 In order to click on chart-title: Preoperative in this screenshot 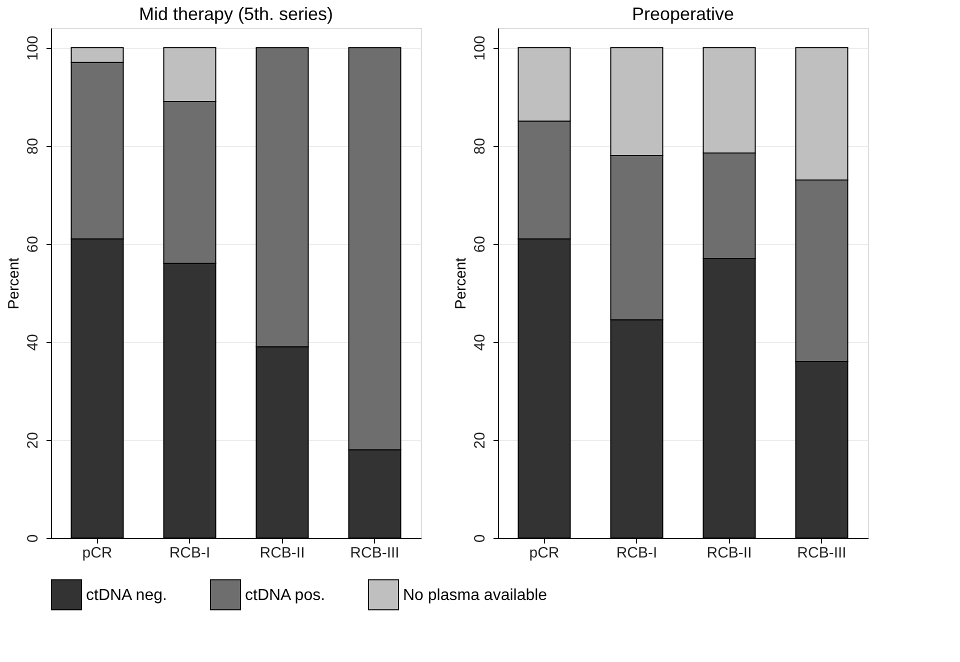, I will do `click(683, 14)`.